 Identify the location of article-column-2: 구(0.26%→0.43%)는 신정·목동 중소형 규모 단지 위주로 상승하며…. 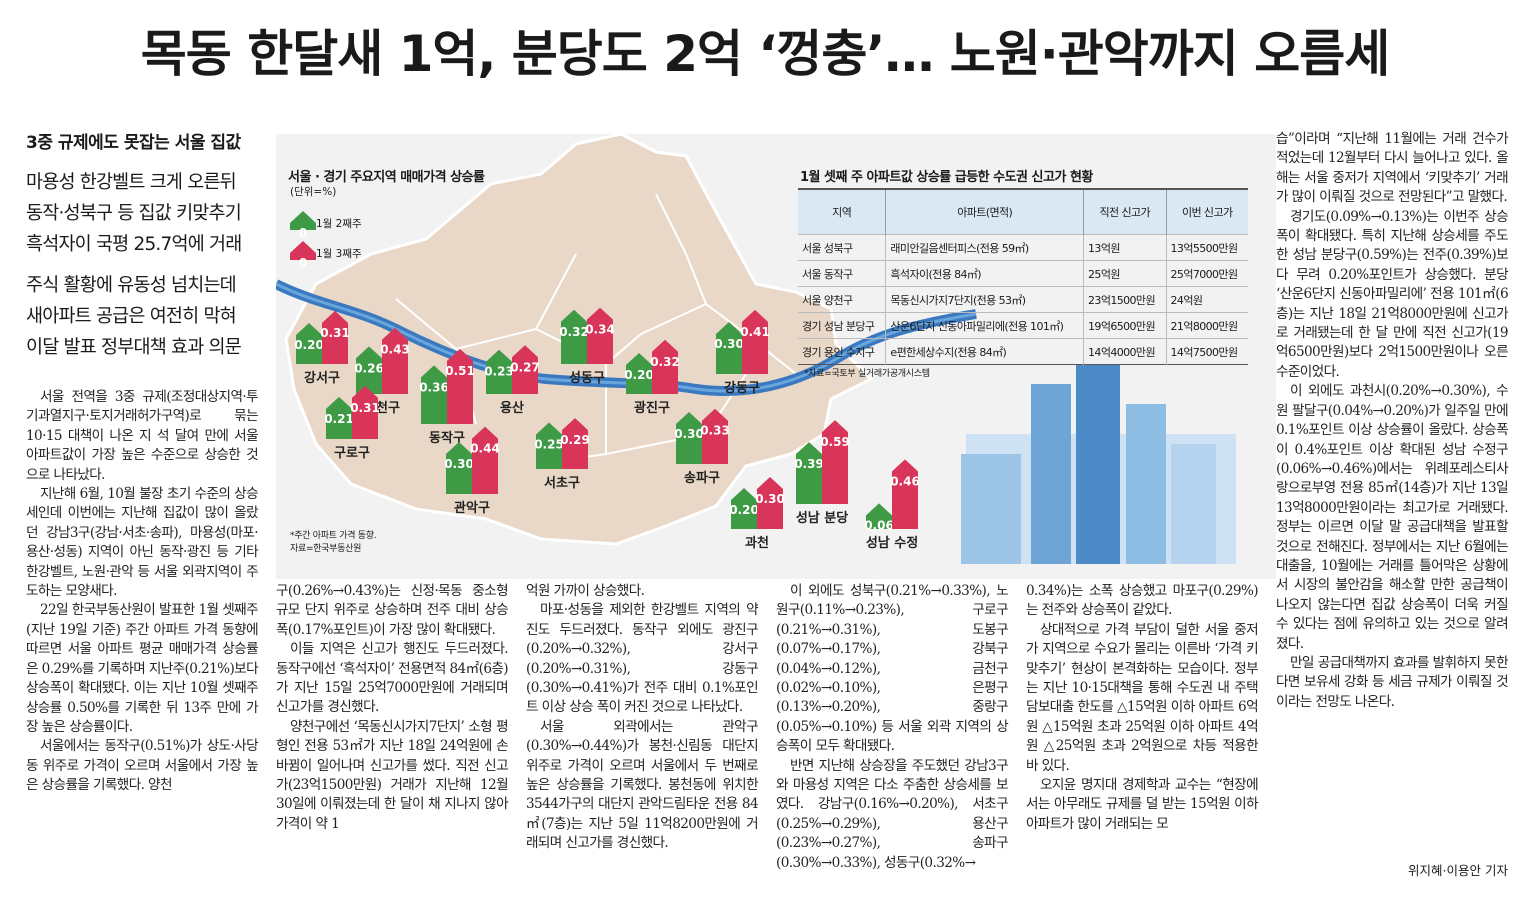
(392, 708).